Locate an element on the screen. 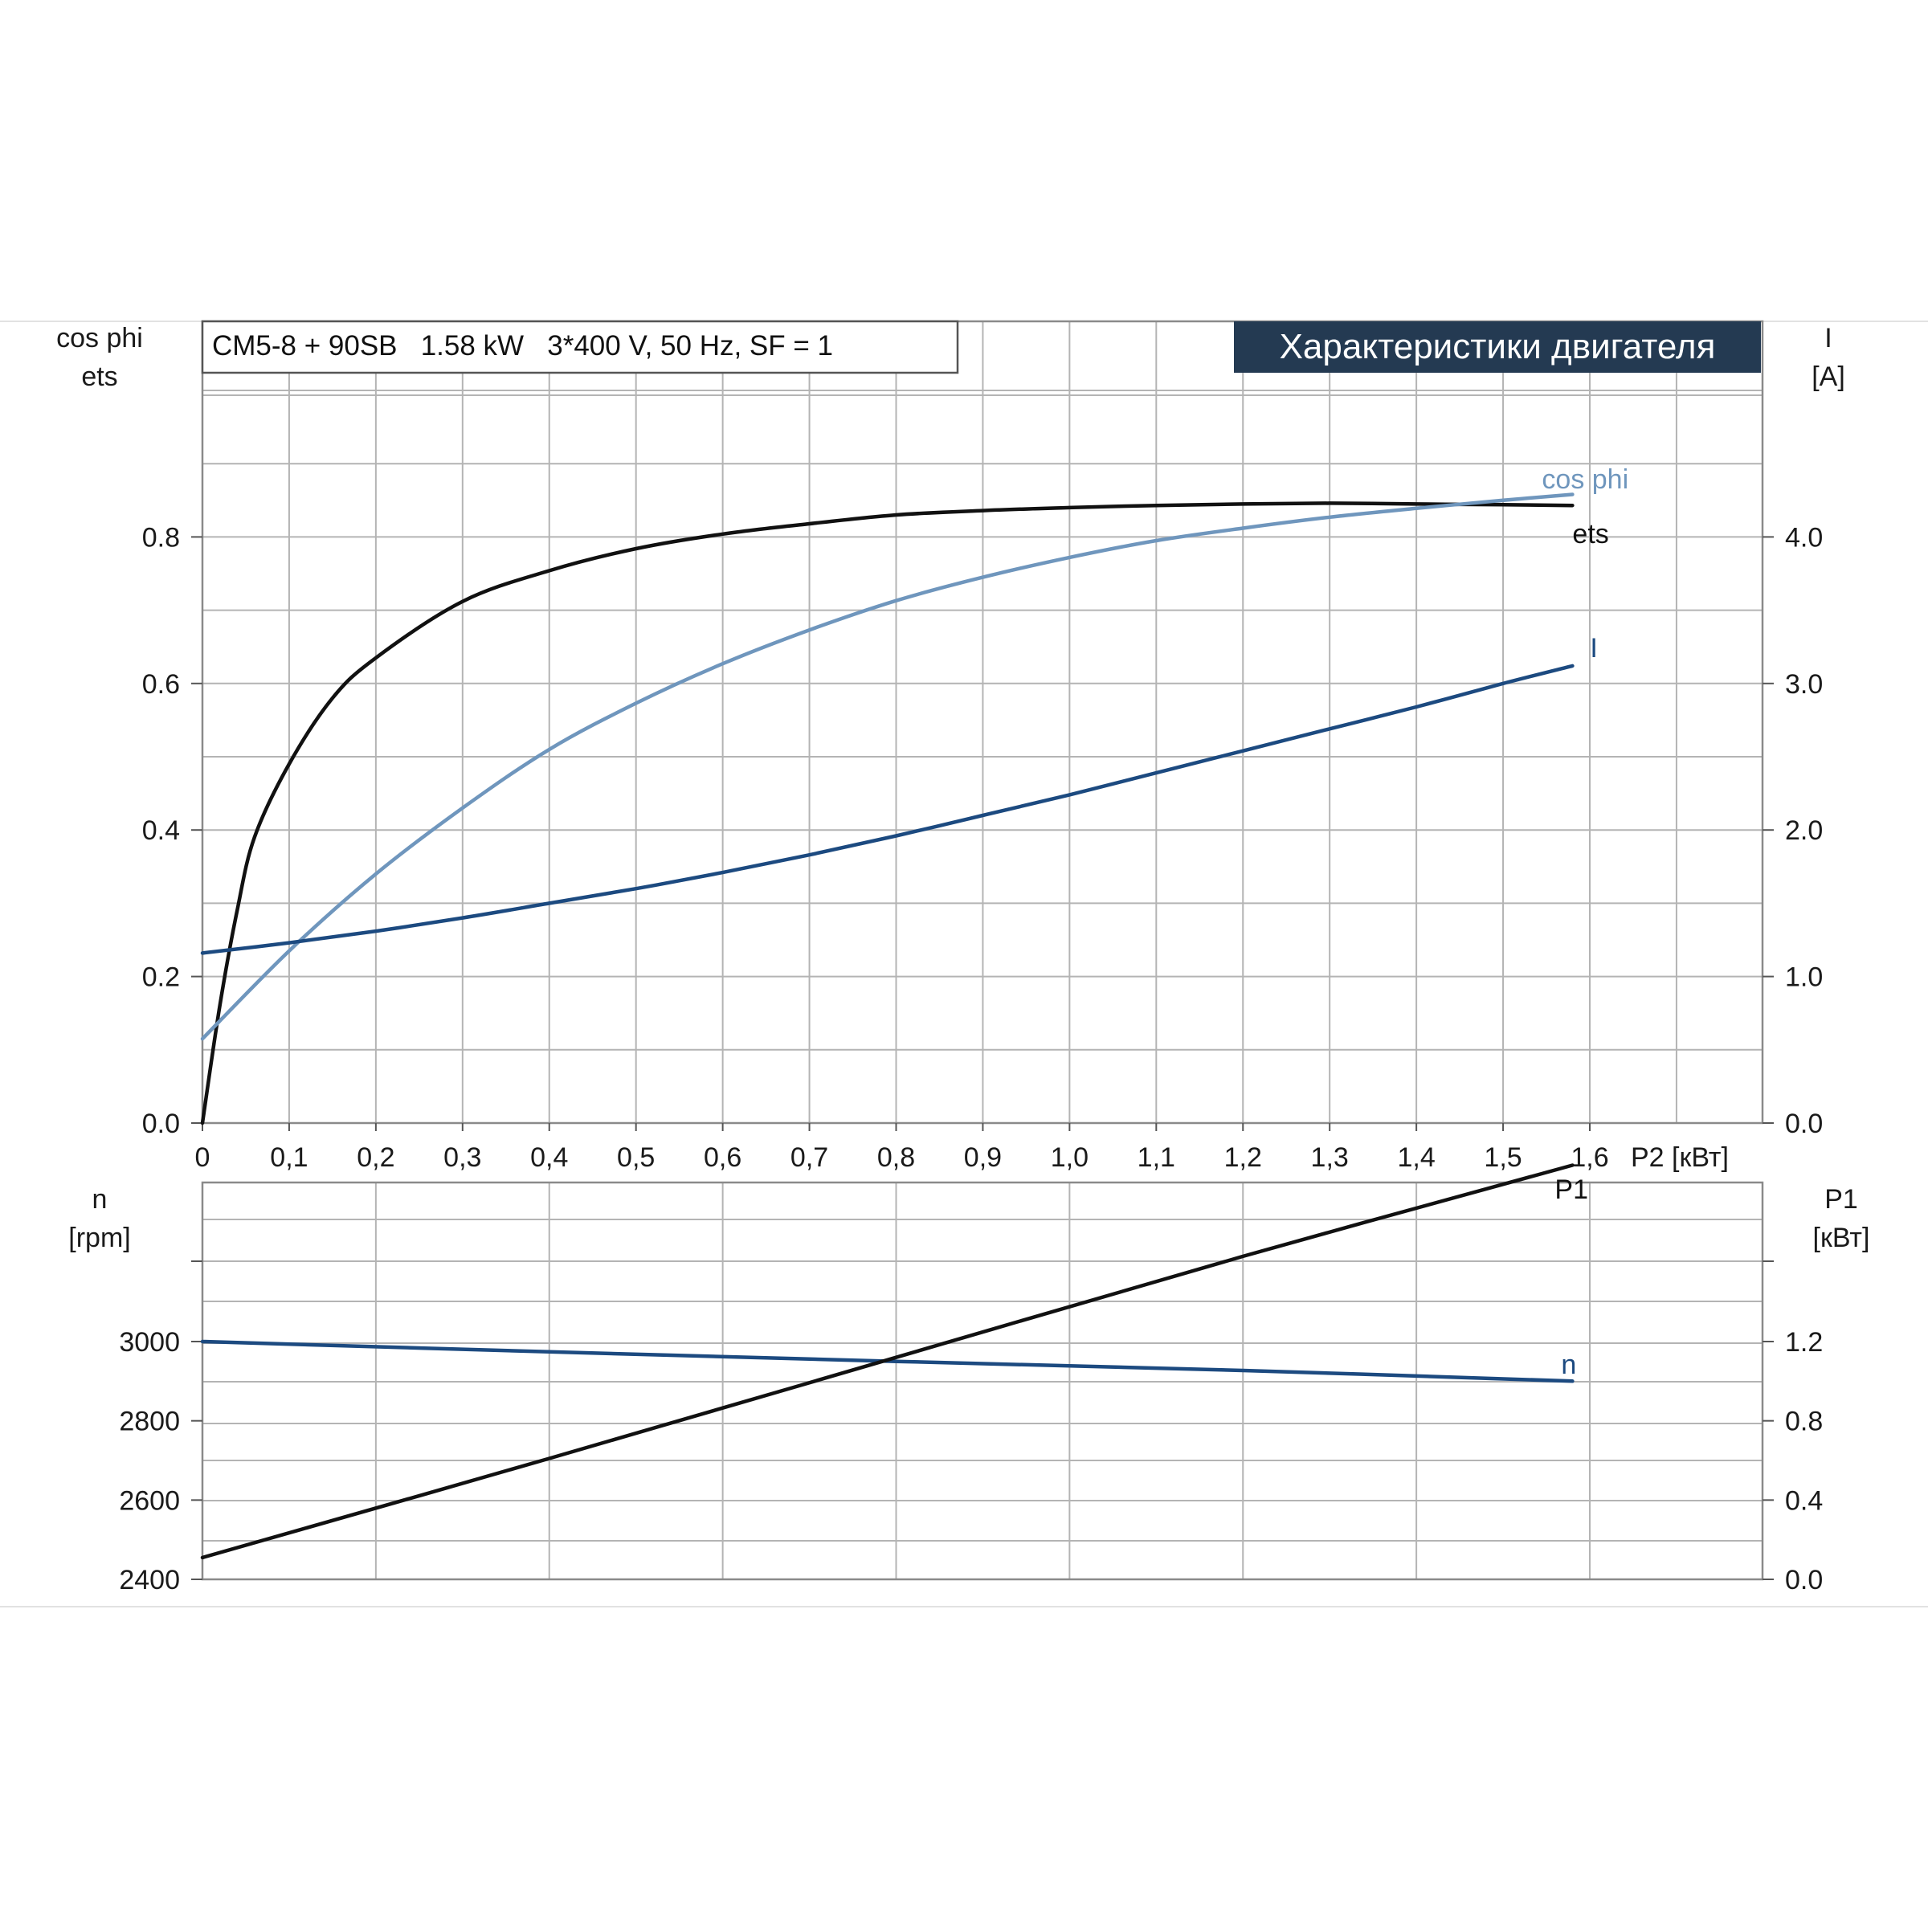  top-left-tick-label: 0.8 is located at coordinates (161, 537).